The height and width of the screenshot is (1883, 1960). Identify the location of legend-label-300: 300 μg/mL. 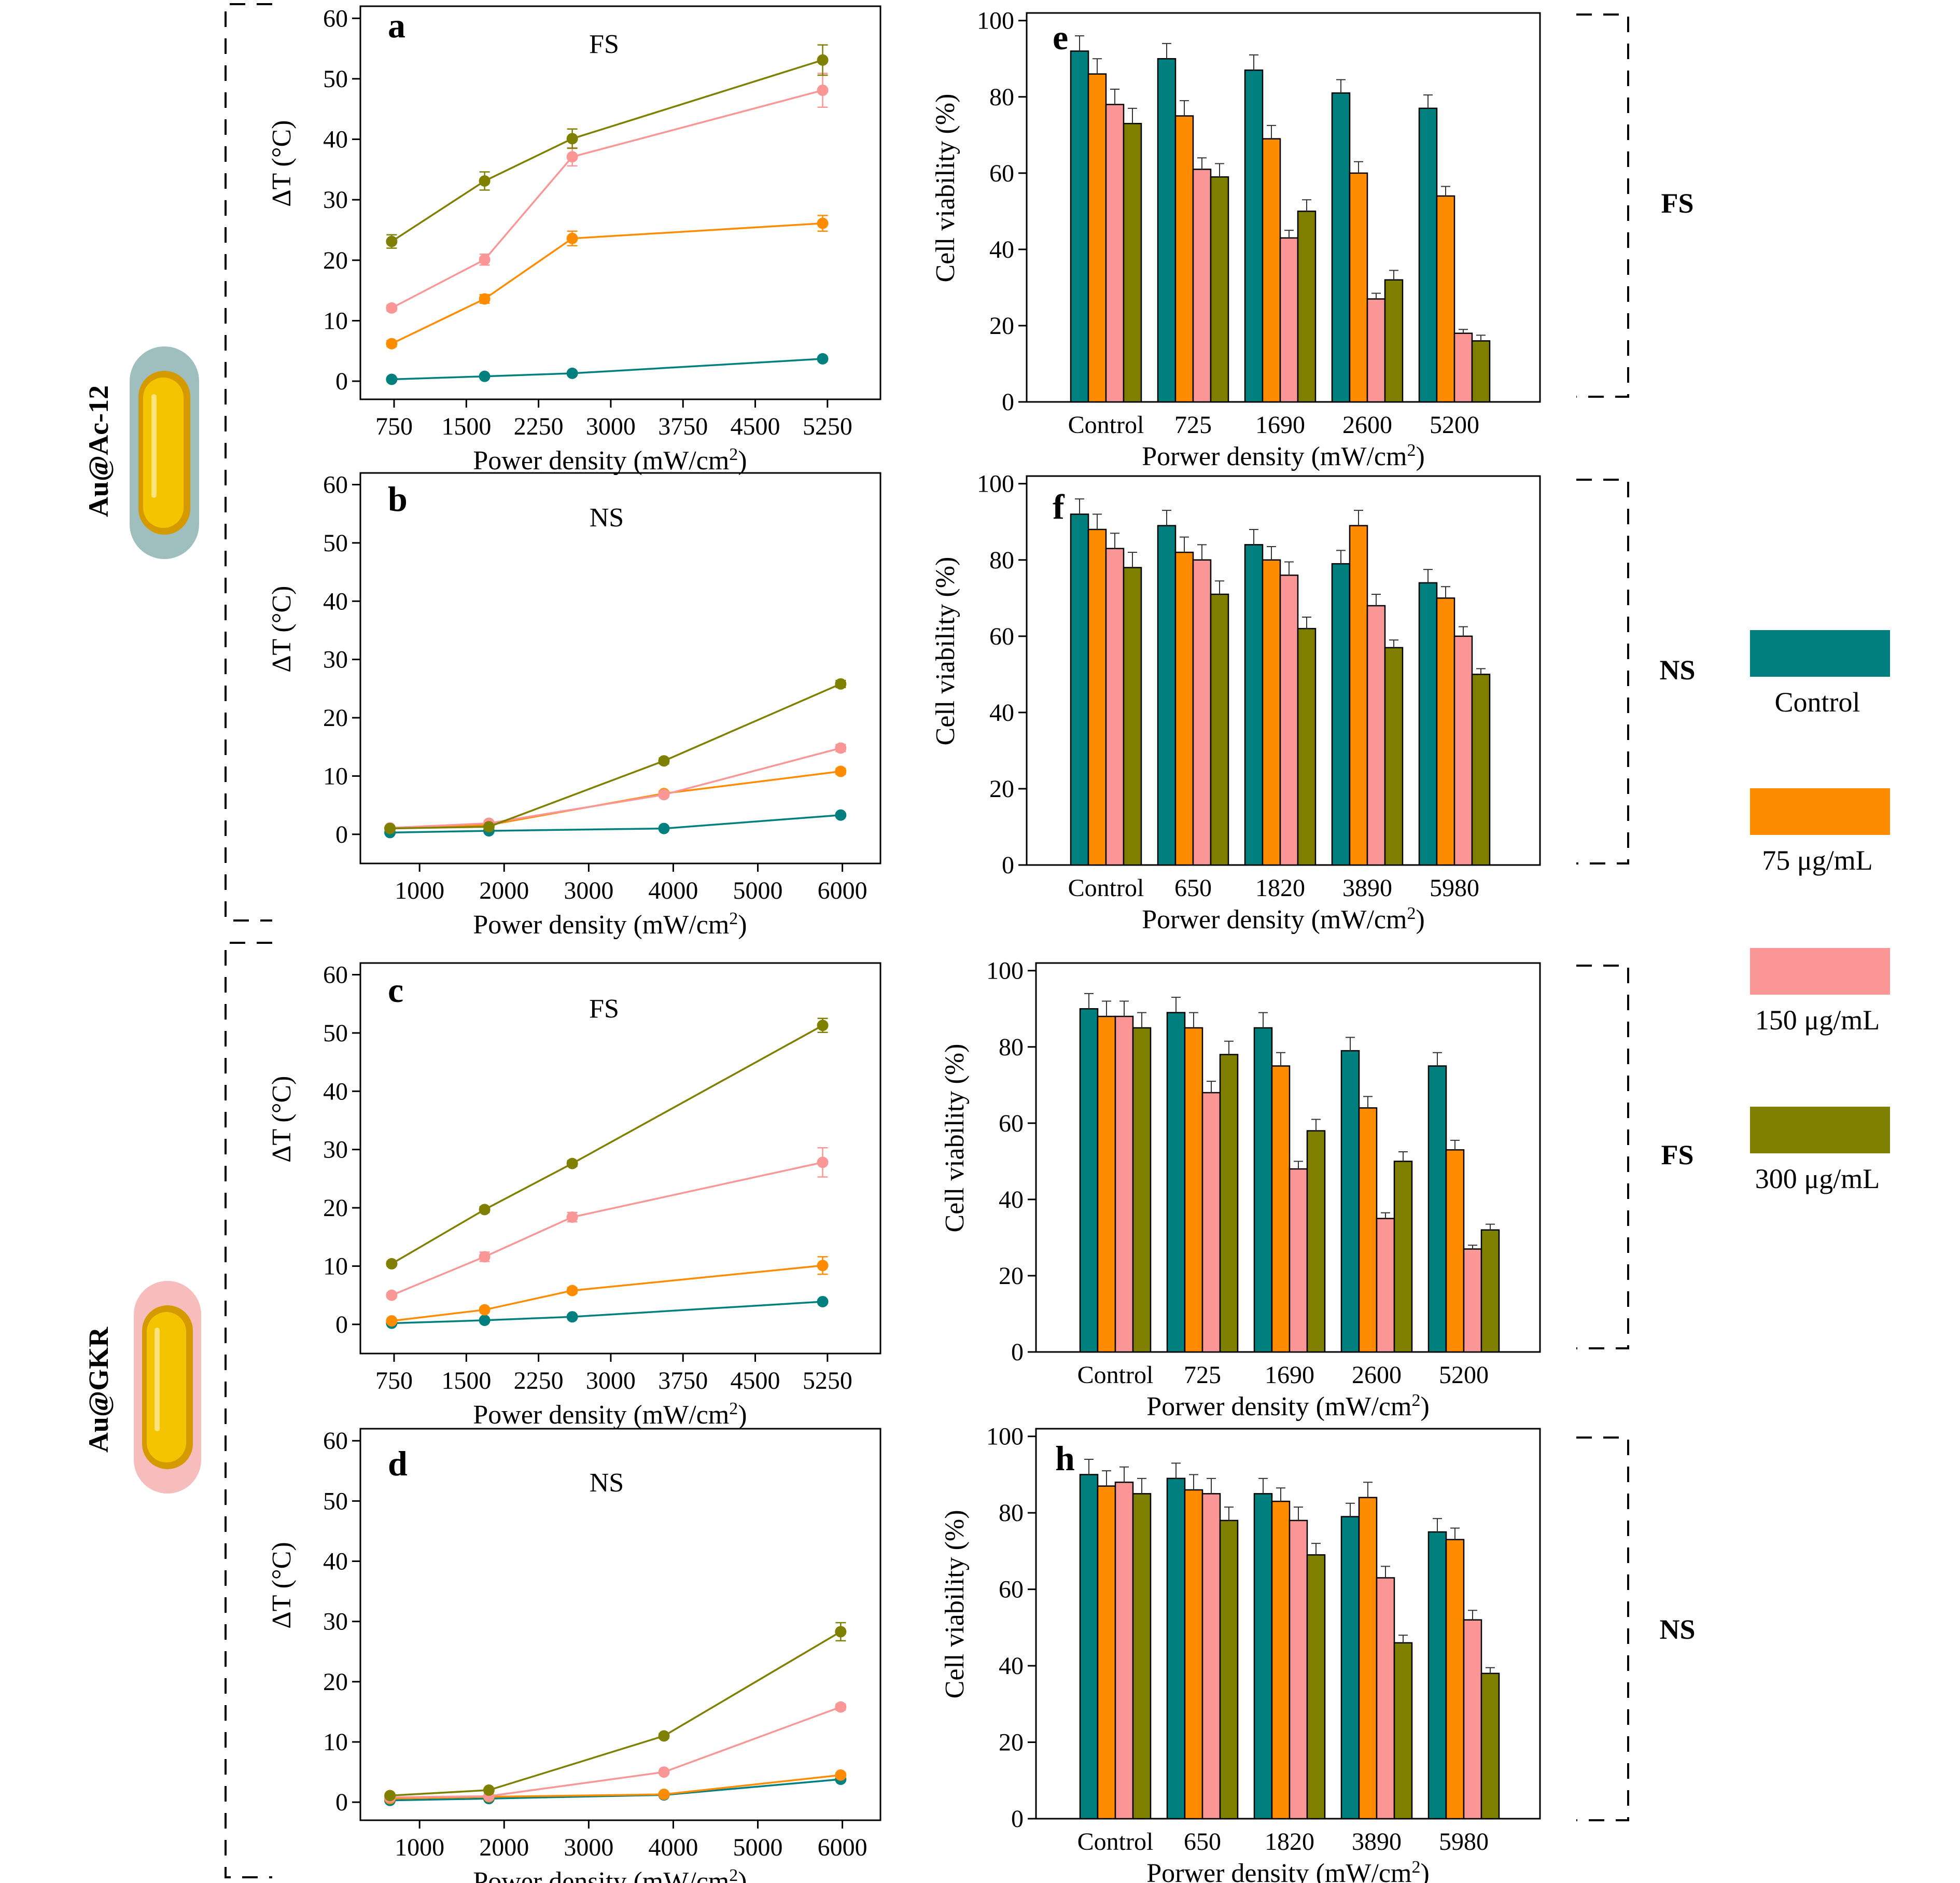
(1817, 1178).